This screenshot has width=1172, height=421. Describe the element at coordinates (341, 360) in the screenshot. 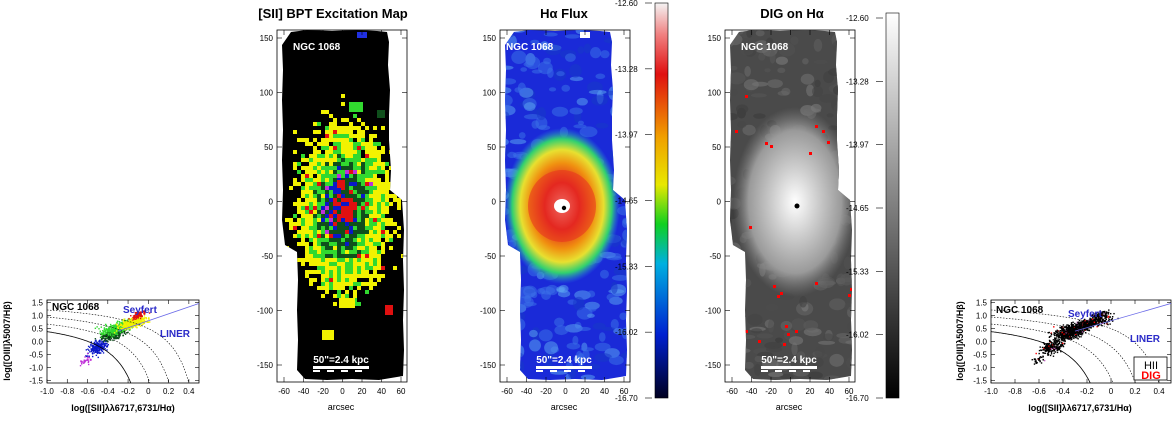

I see `bpt-map-scale-label: 50"=2.4 kpc` at that location.